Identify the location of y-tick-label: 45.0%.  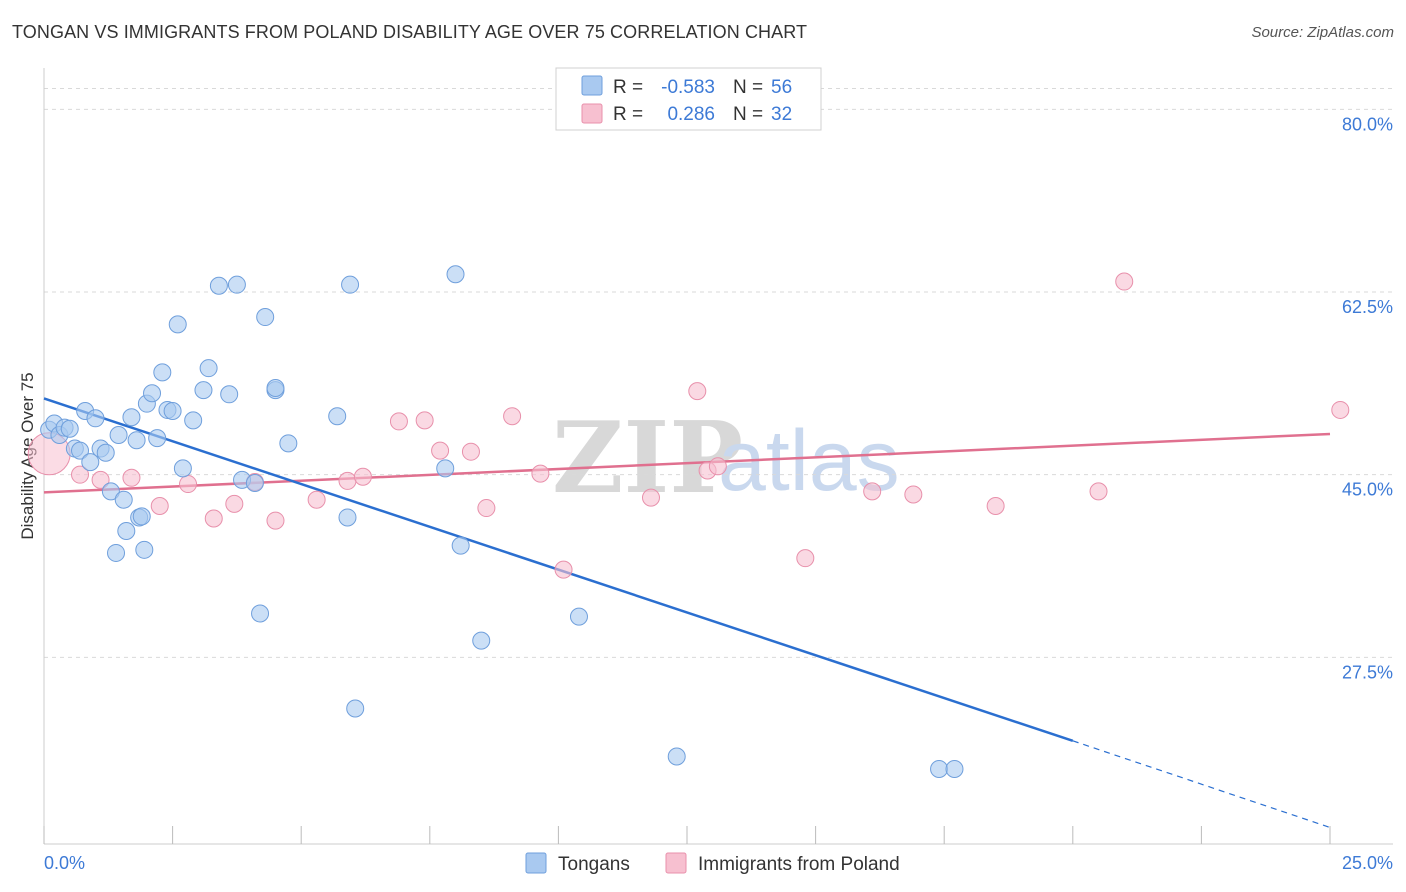
(1367, 490).